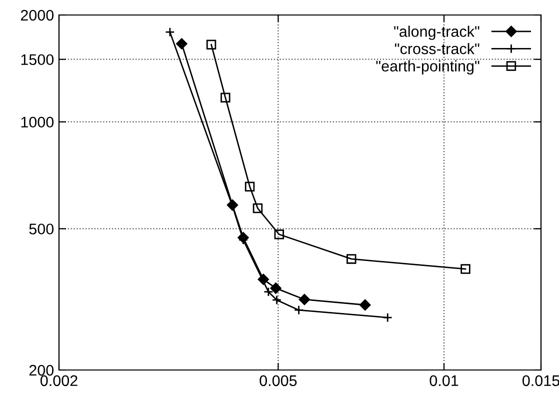 The height and width of the screenshot is (400, 559). What do you see at coordinates (59, 380) in the screenshot?
I see `x-tick-label: 0.002` at bounding box center [59, 380].